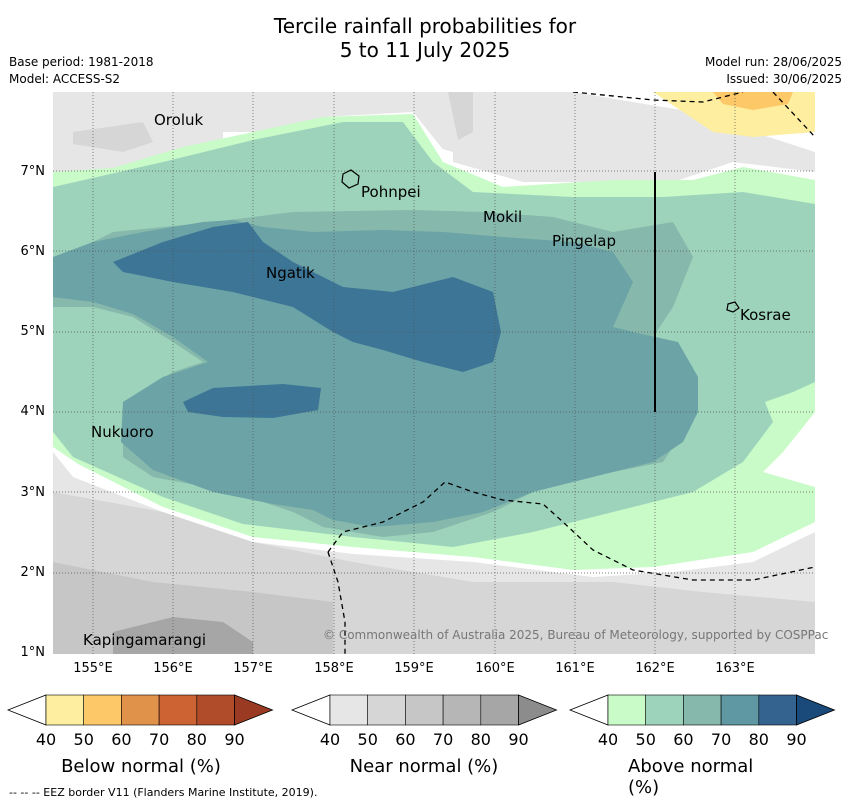 The height and width of the screenshot is (804, 850). I want to click on colorbars, so click(421, 710).